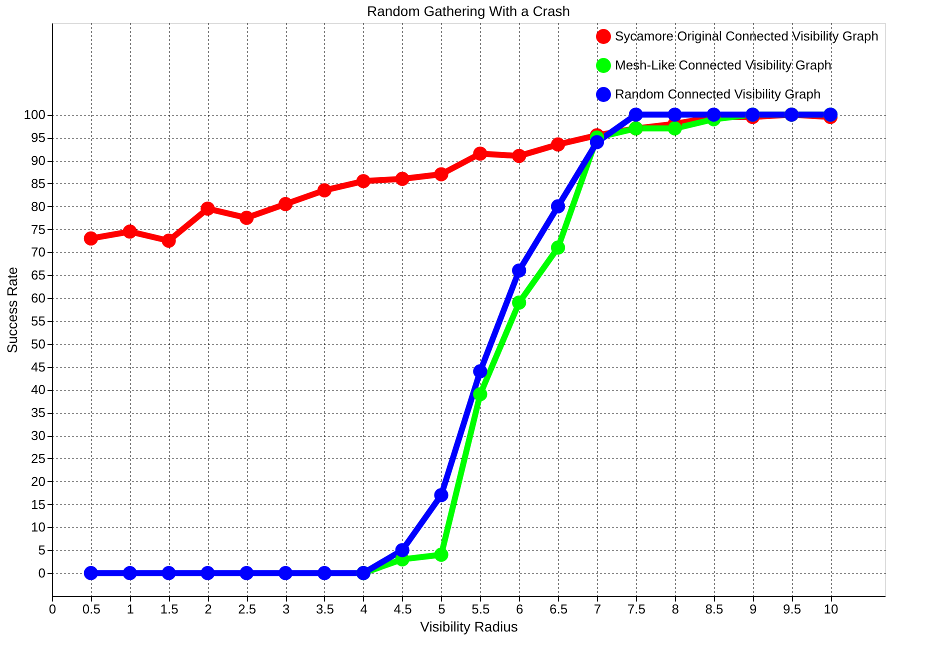 Image resolution: width=929 pixels, height=660 pixels. What do you see at coordinates (286, 609) in the screenshot?
I see `x-tick-label: 3` at bounding box center [286, 609].